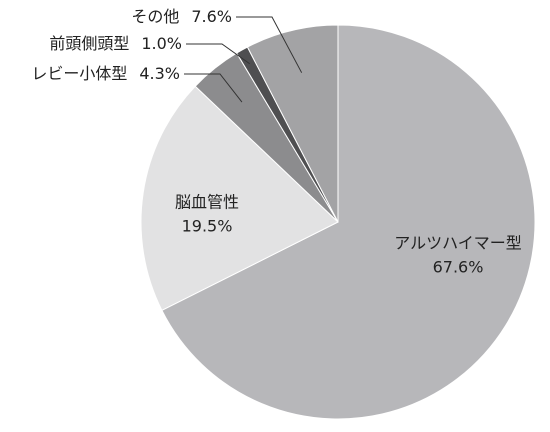 The height and width of the screenshot is (432, 550). What do you see at coordinates (207, 226) in the screenshot?
I see `slice-percent: 19.5%` at bounding box center [207, 226].